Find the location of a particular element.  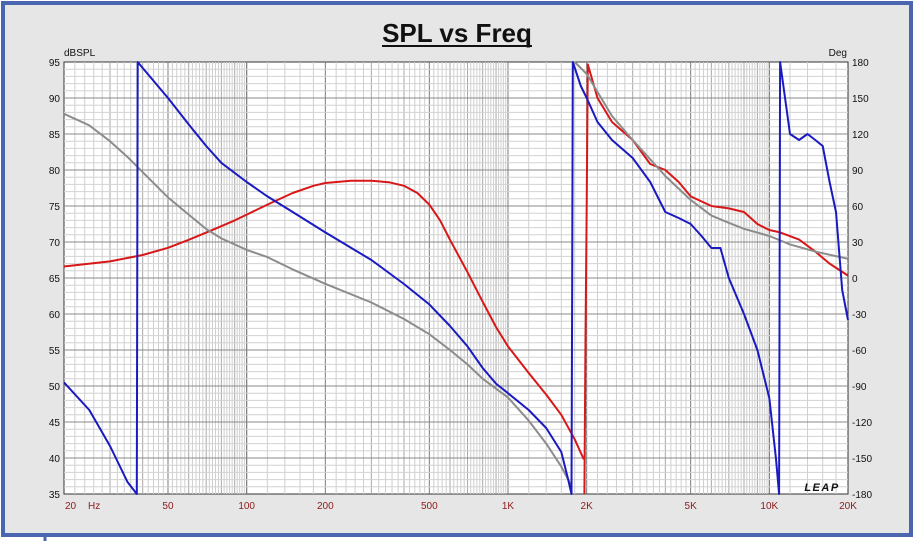

x-tick-labels: 20 50 100 200 500 1K 2K 5K 10K 20K is located at coordinates (461, 506).